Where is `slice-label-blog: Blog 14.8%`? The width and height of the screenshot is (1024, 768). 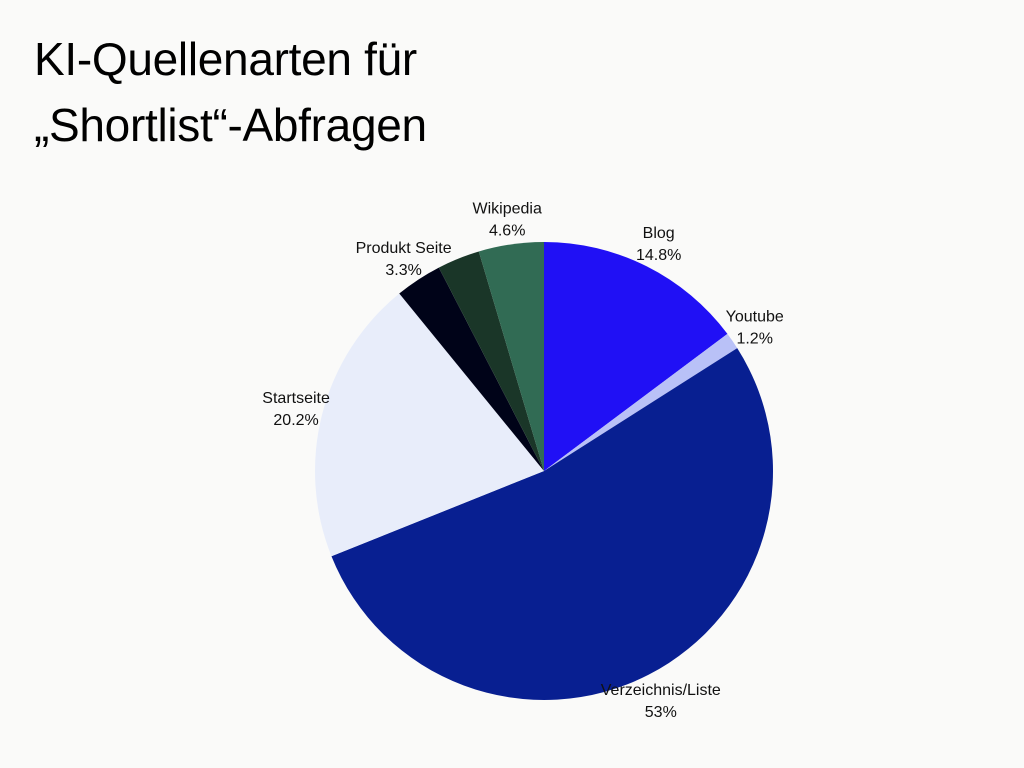
slice-label-blog: Blog 14.8% is located at coordinates (658, 244).